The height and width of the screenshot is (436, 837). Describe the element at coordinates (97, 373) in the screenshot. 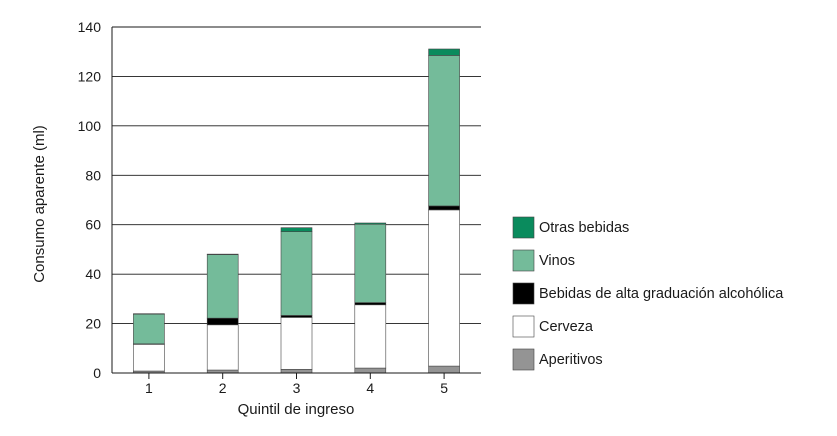

I see `y-tick-label: 0` at that location.